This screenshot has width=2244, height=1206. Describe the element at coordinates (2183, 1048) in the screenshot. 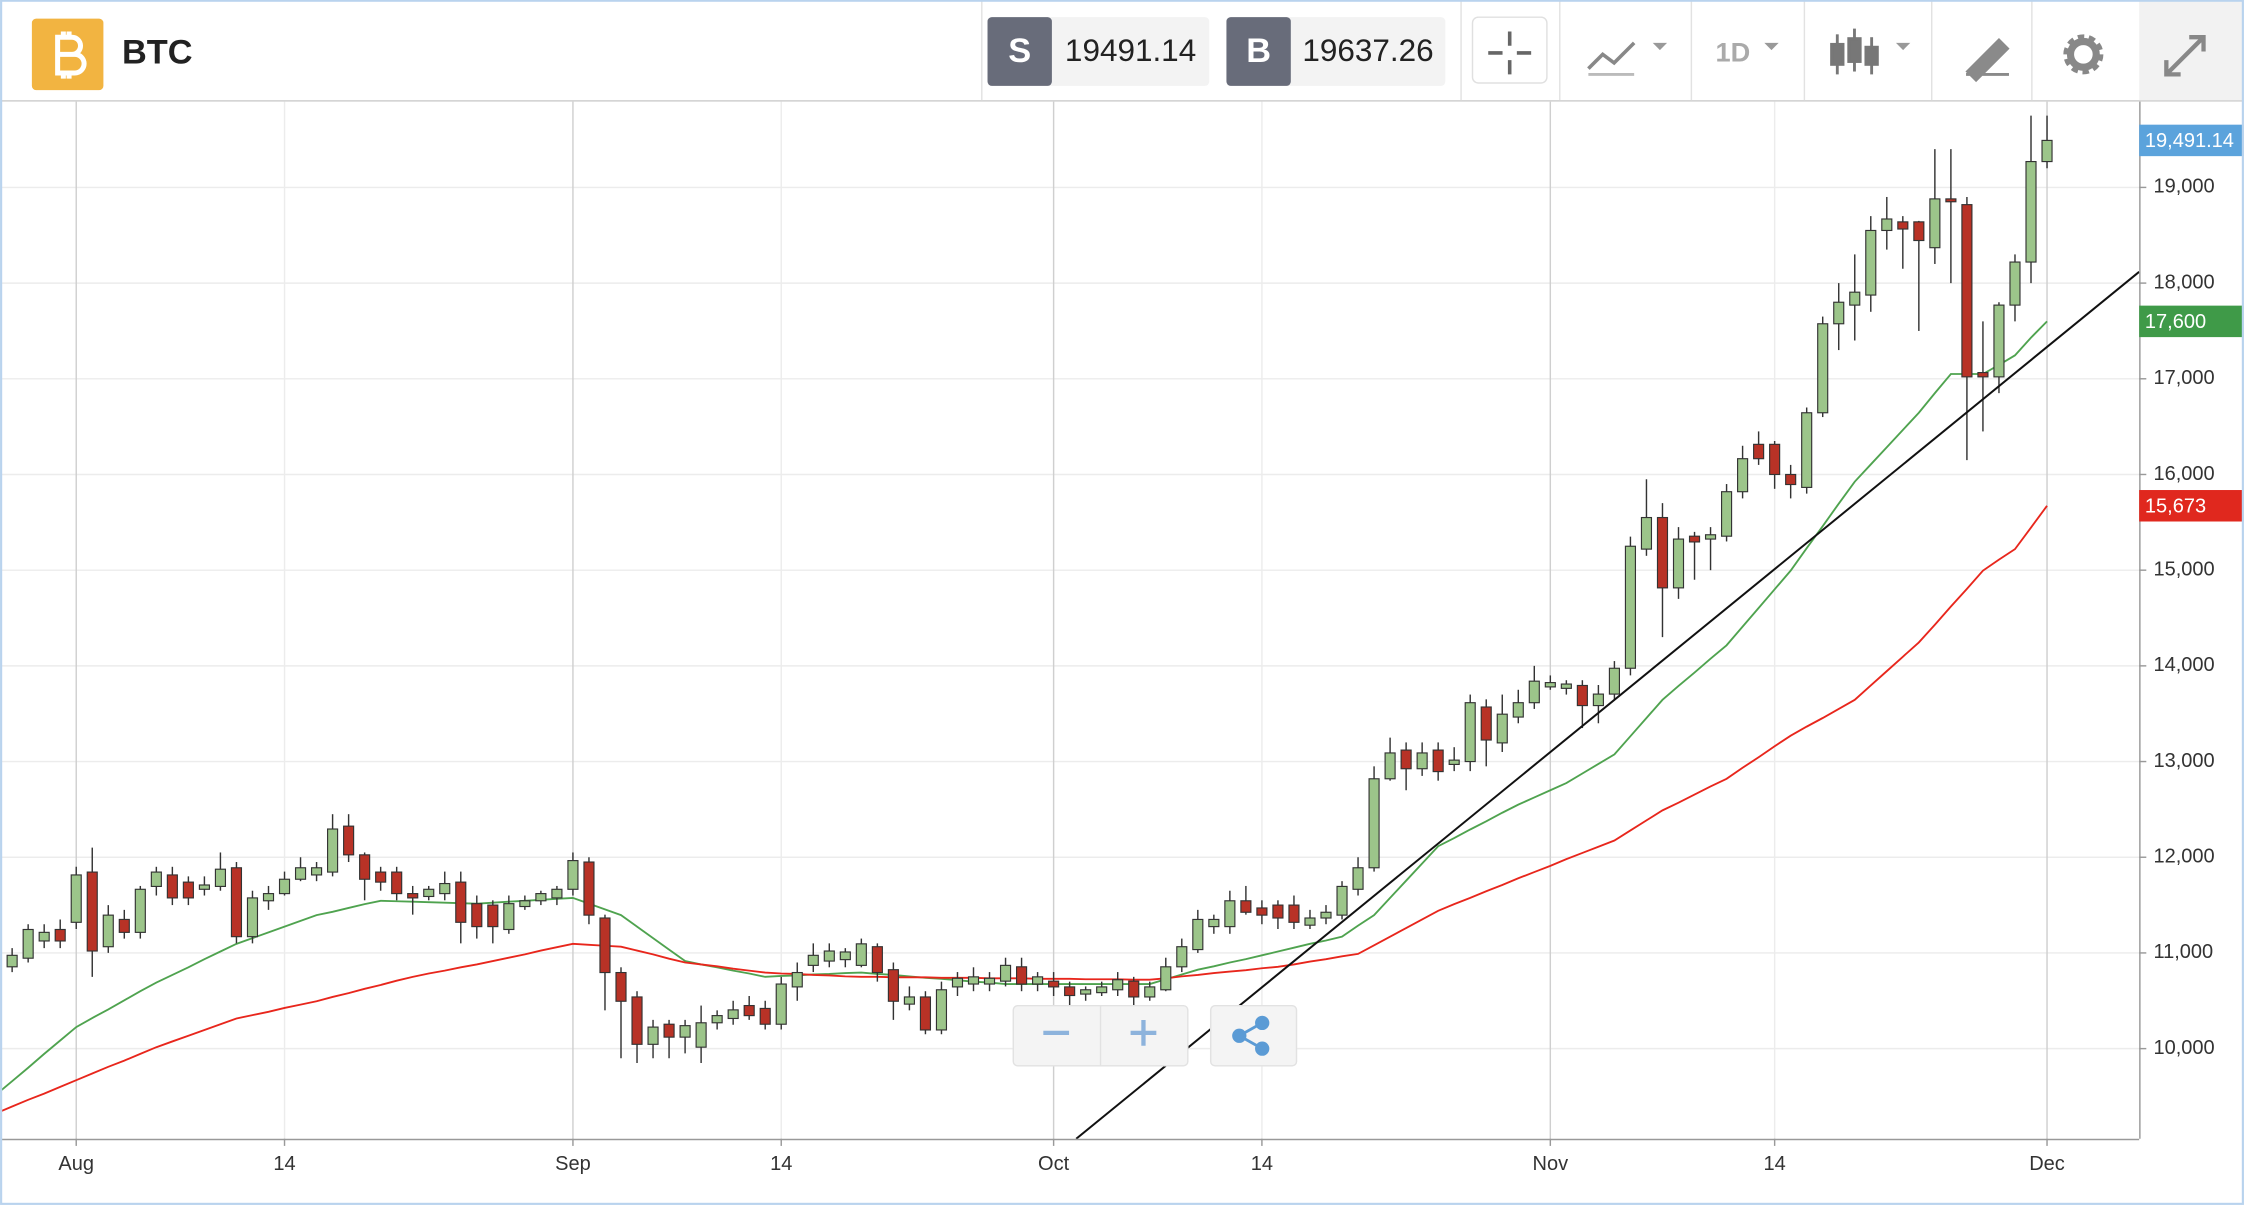

I see `y-tick-label: 10,000` at that location.